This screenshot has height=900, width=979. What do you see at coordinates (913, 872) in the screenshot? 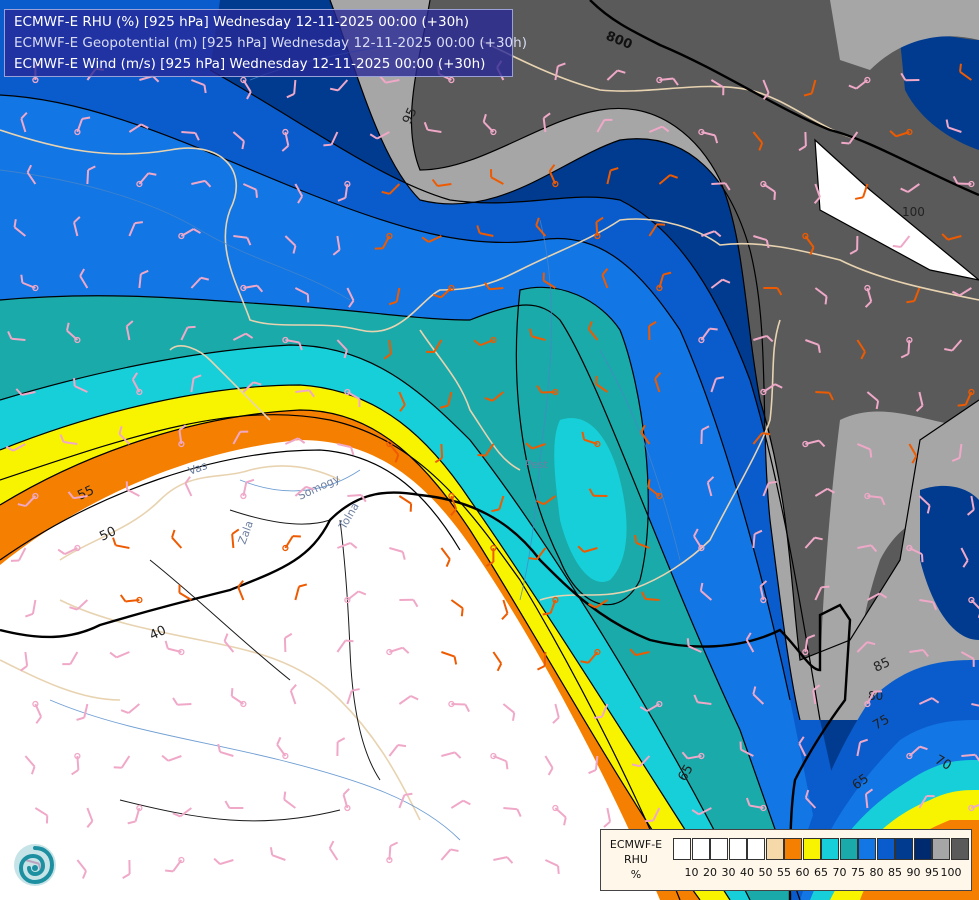
I see `legend-tick-label: 90` at bounding box center [913, 872].